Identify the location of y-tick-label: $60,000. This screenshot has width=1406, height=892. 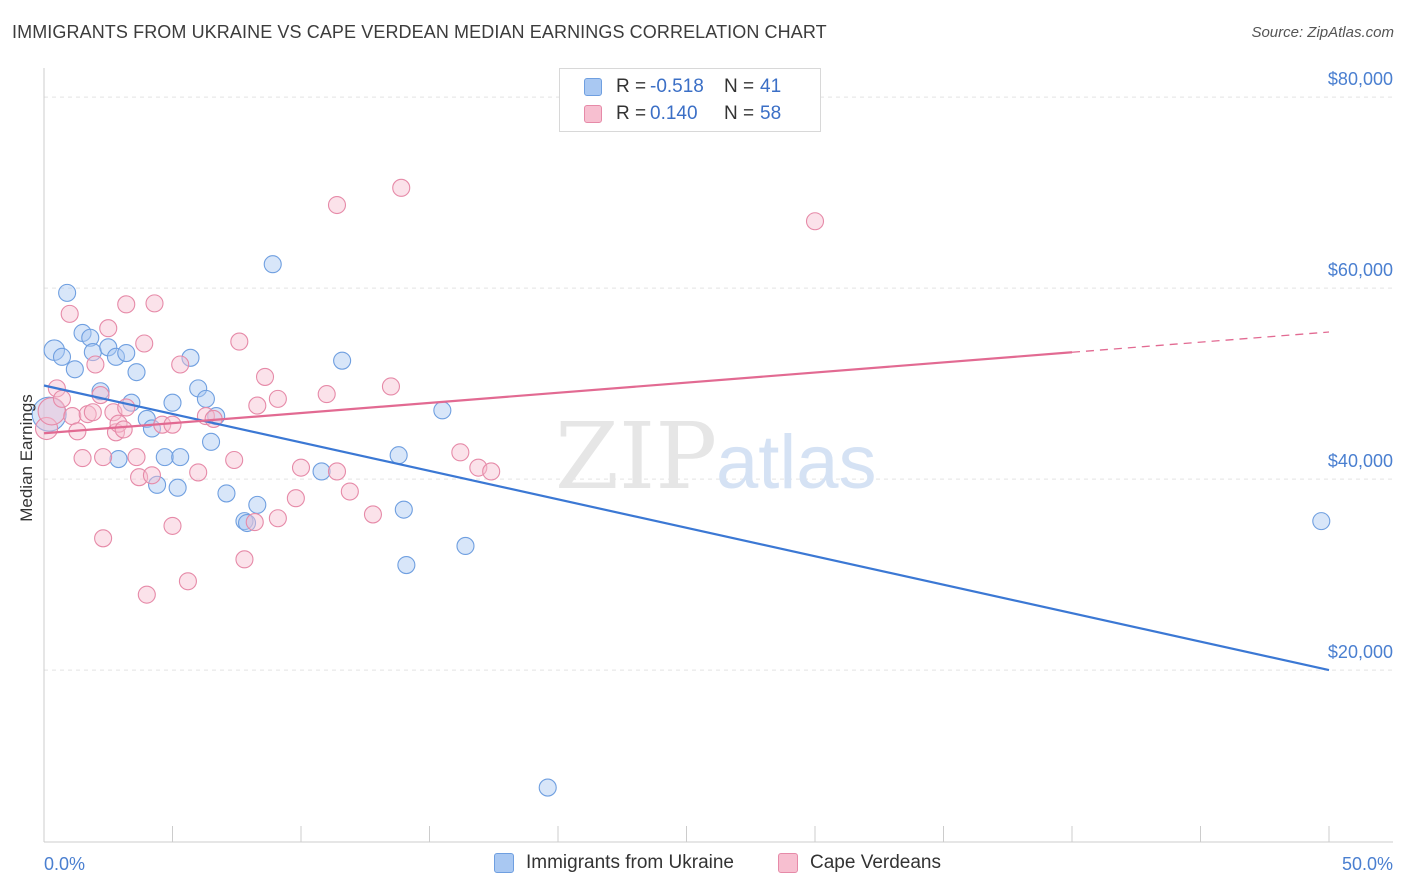
(1360, 270).